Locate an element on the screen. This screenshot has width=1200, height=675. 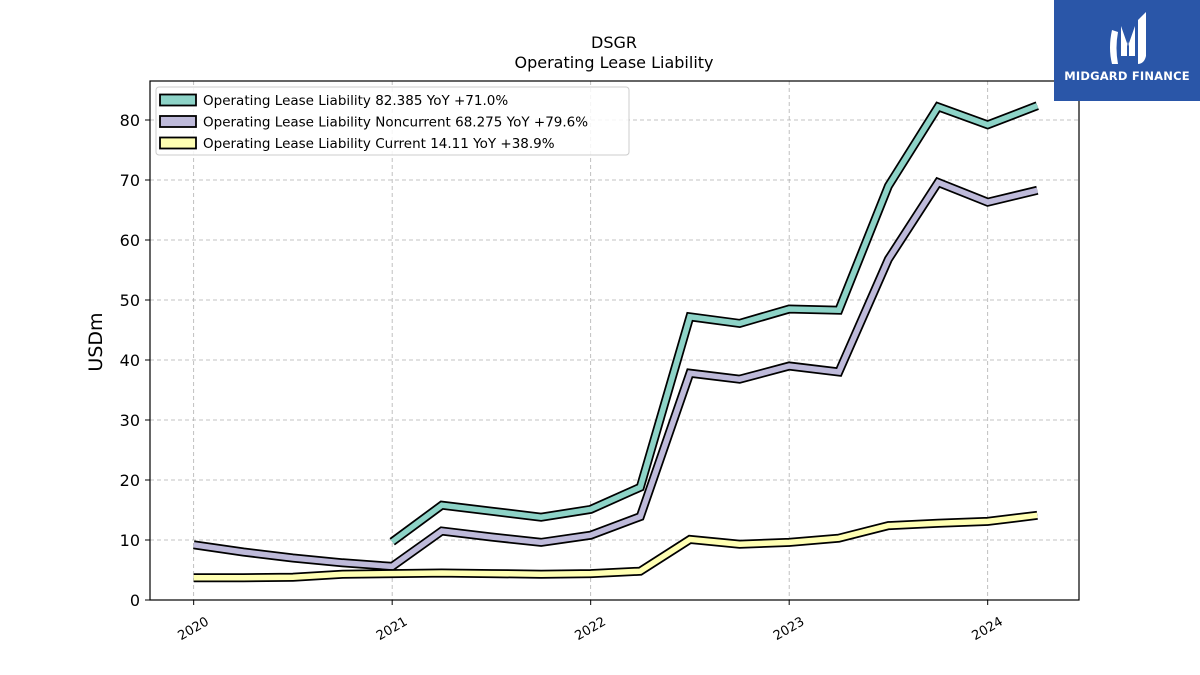
x-tick-label: 2020 is located at coordinates (194, 629).